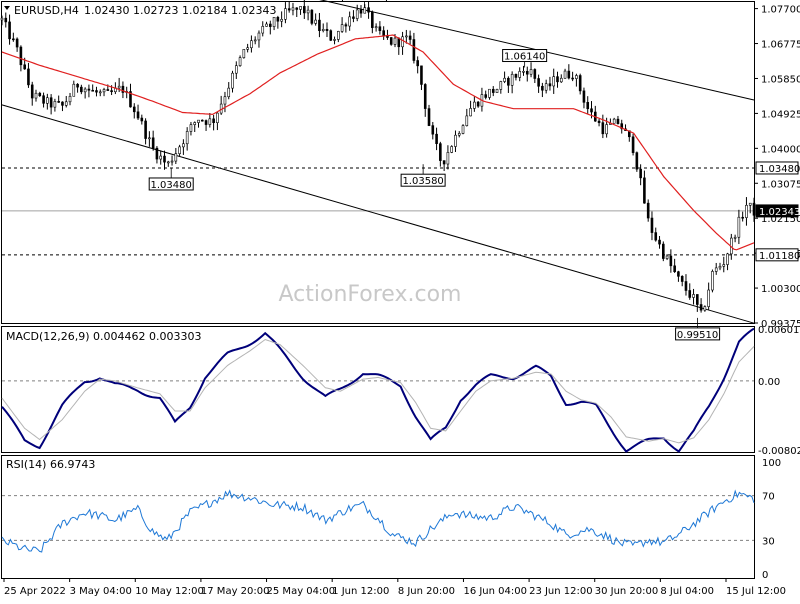  What do you see at coordinates (426, 591) in the screenshot?
I see `x-tick-label: 8 Jun 20:00` at bounding box center [426, 591].